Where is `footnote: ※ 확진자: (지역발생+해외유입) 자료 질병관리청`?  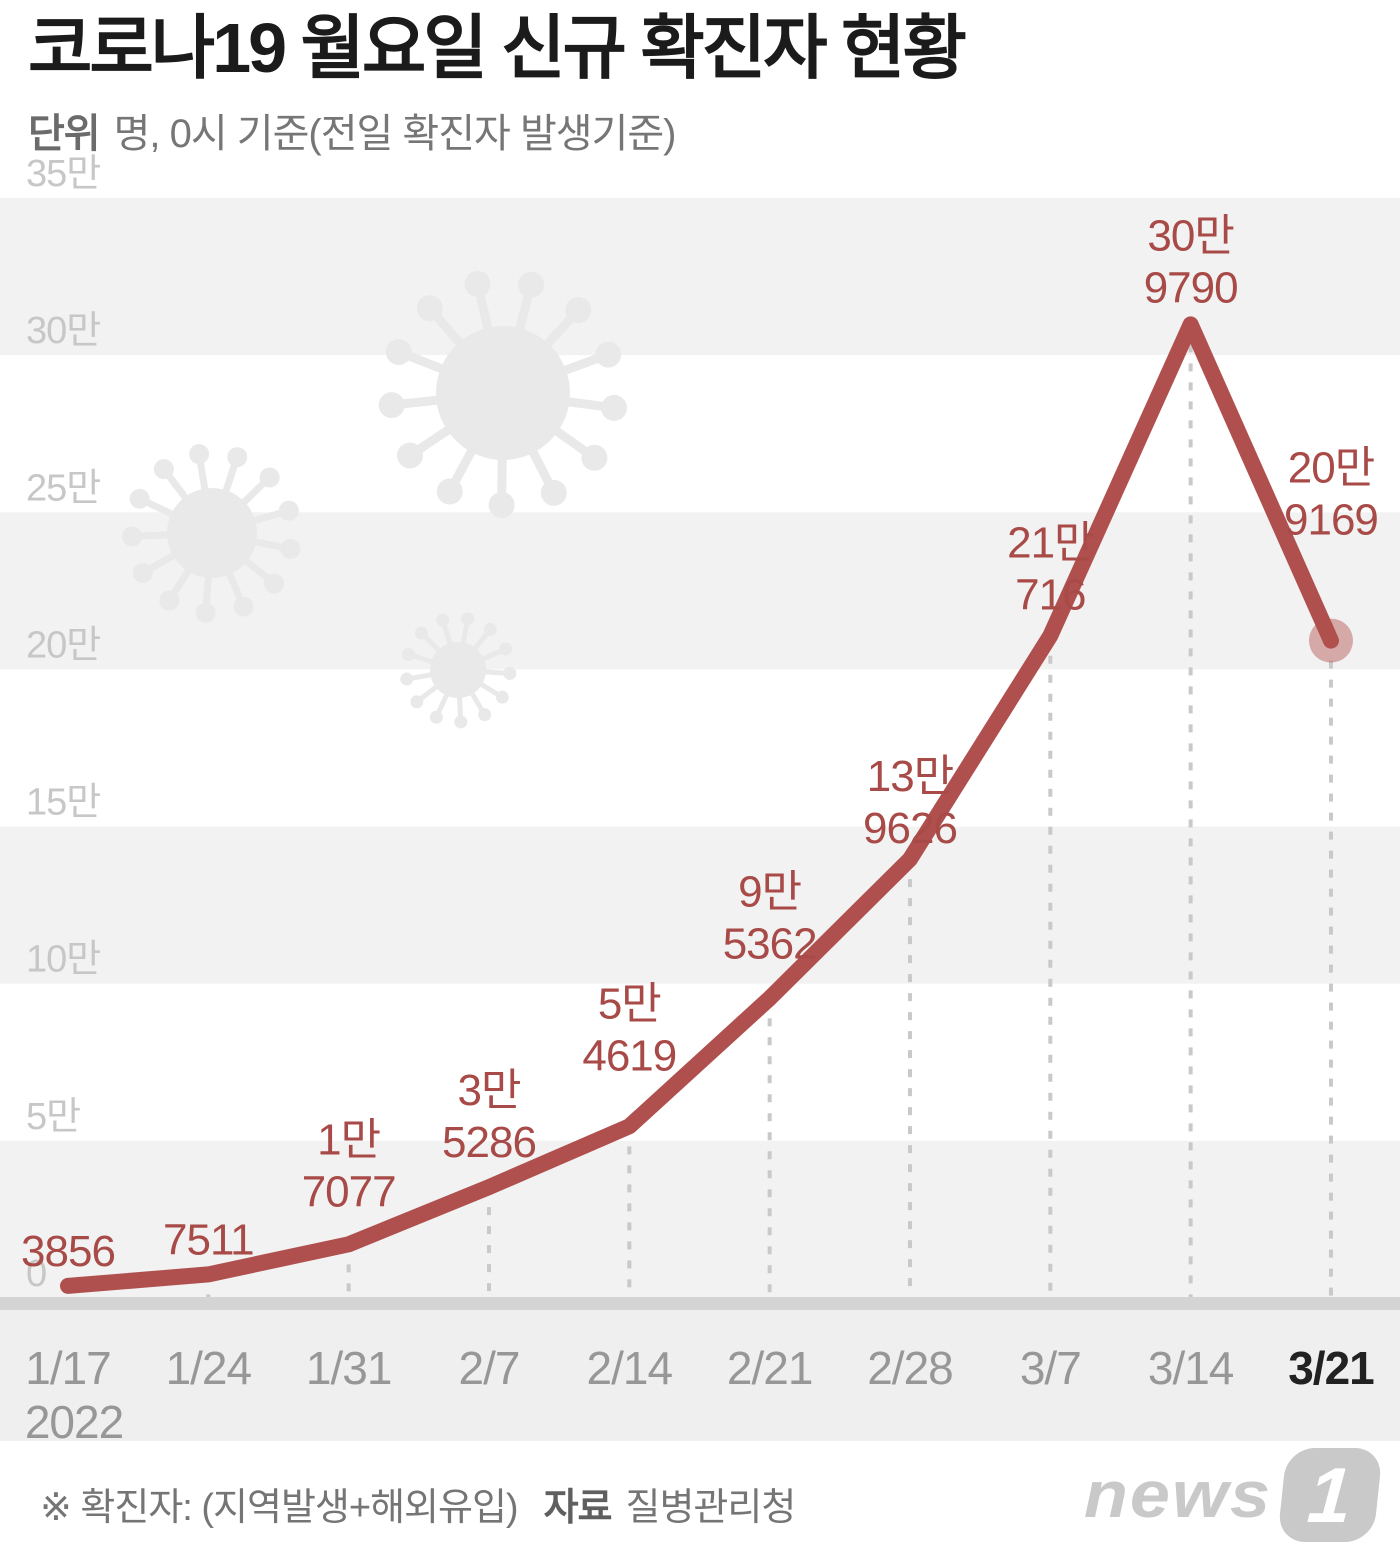 footnote: ※ 확진자: (지역발생+해외유입) 자료 질병관리청 is located at coordinates (418, 1503).